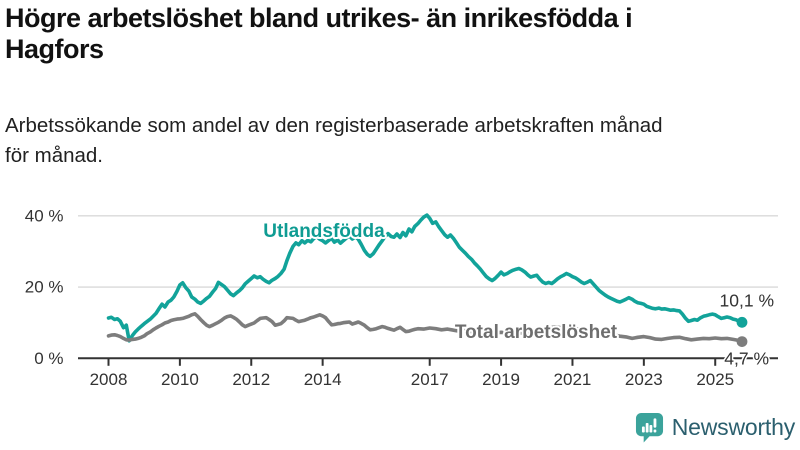 Image resolution: width=800 pixels, height=450 pixels. Describe the element at coordinates (746, 359) in the screenshot. I see `series-end-label-1: 4,7 %` at that location.